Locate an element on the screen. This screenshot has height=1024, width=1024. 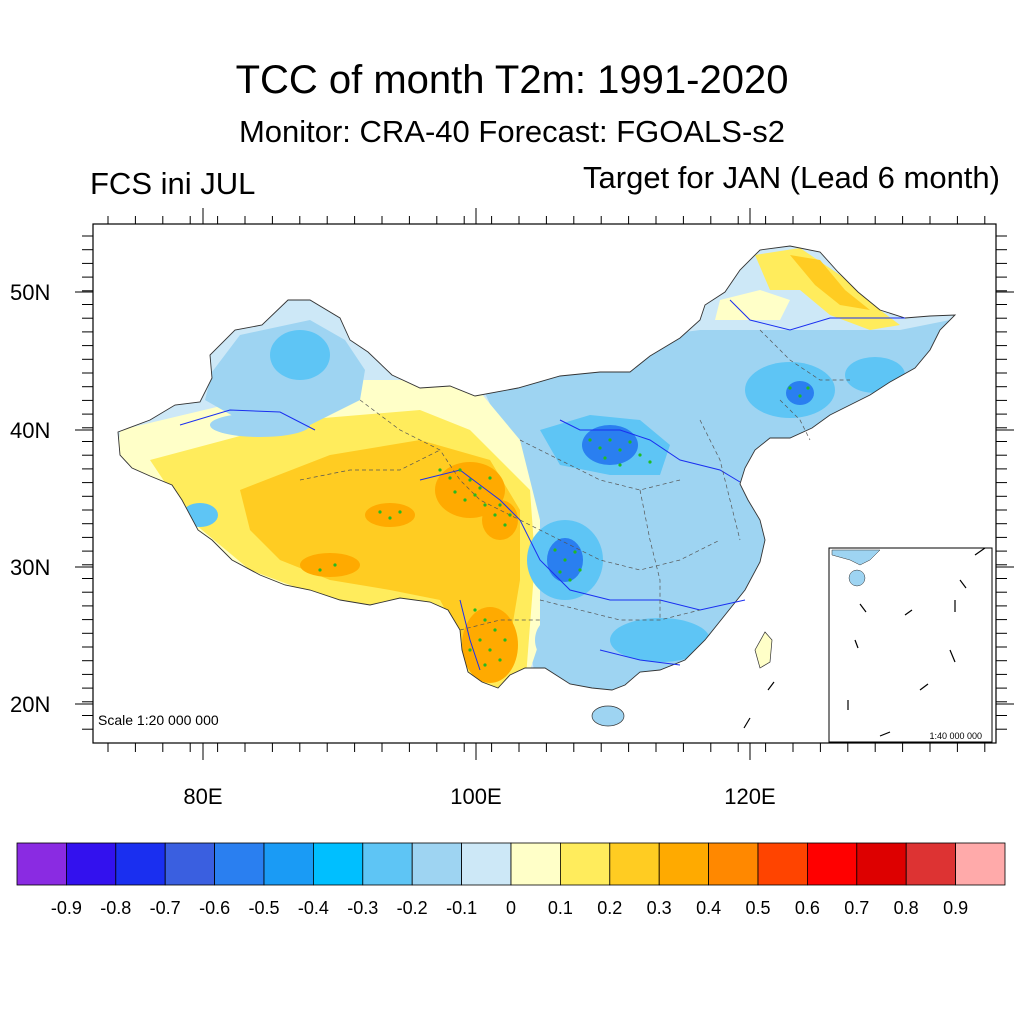
south-china-sea-inset: 1:40 000 000 is located at coordinates (910, 645).